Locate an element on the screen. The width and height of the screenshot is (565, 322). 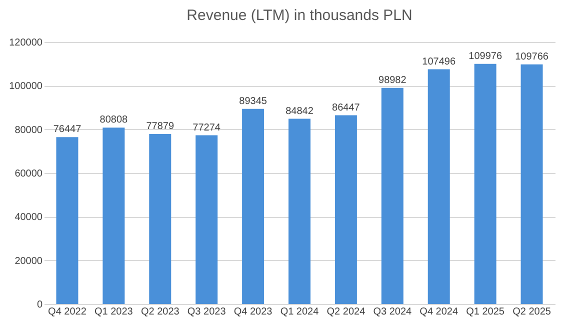
x-tick-label: Q4 2023 is located at coordinates (253, 312).